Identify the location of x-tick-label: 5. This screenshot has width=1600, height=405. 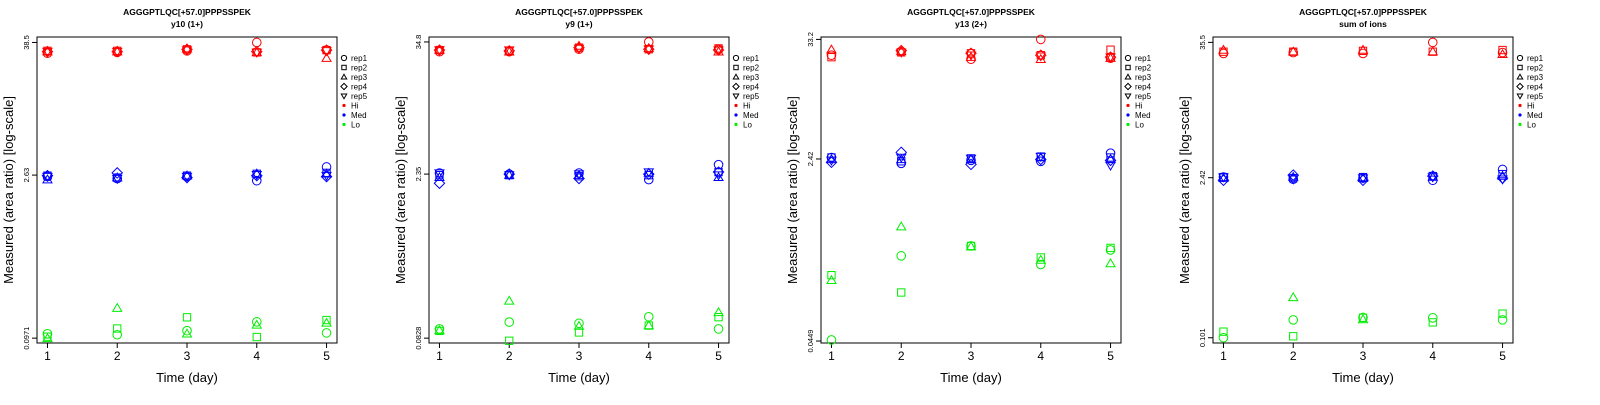
(1502, 356).